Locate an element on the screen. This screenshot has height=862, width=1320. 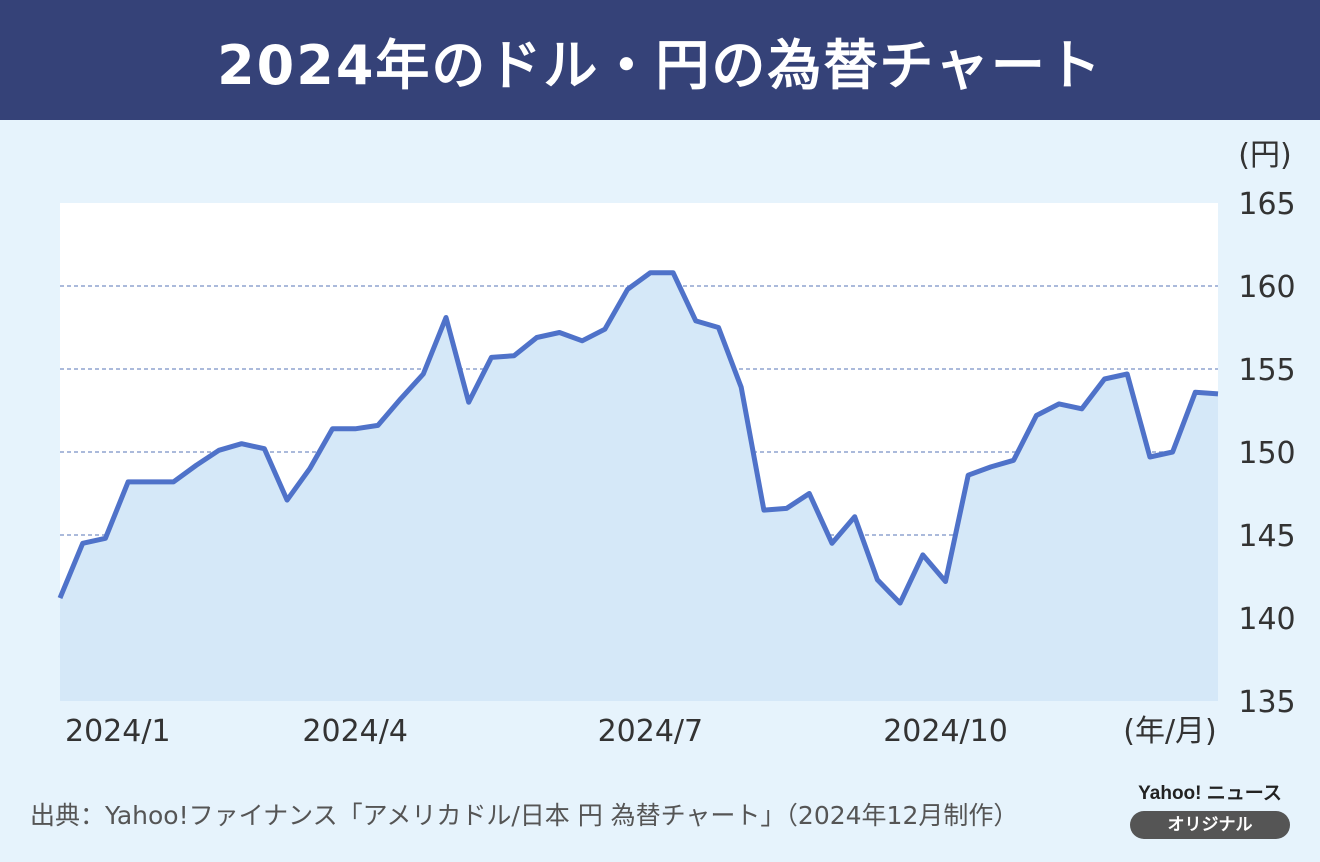
y-tick-labels: 135 140 145 150 155 160 165 is located at coordinates (1266, 453).